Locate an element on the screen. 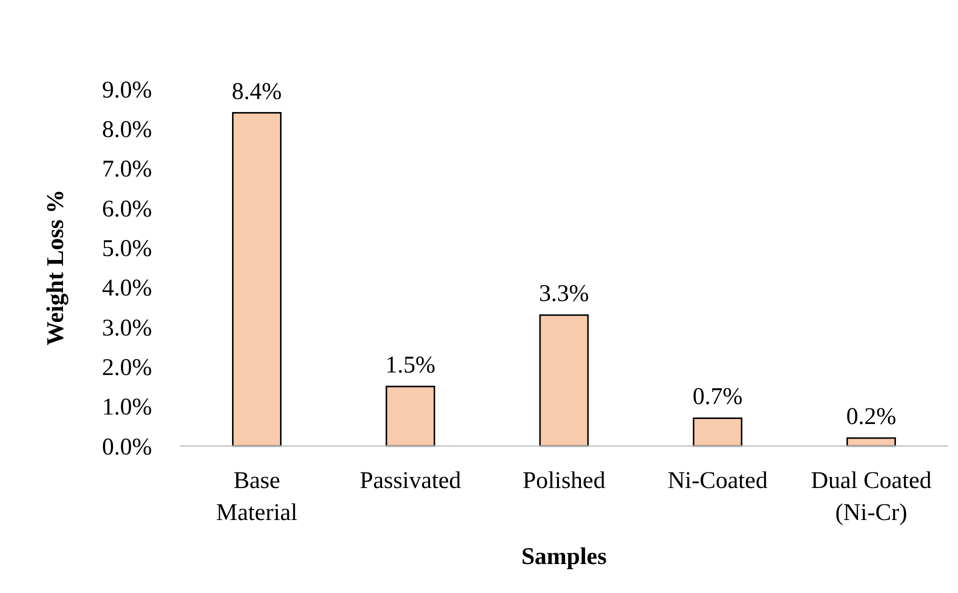 Image resolution: width=958 pixels, height=593 pixels. data-label: 0.2% is located at coordinates (871, 417).